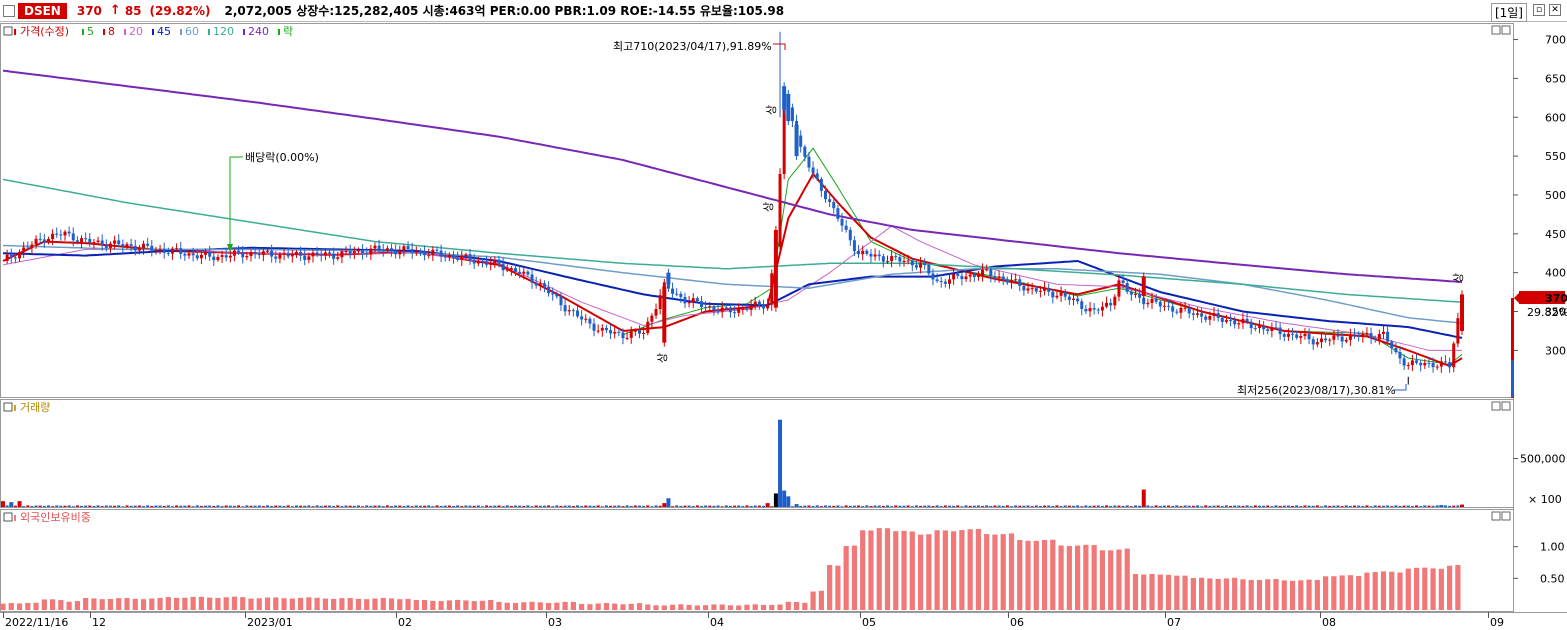 Image resolution: width=1567 pixels, height=630 pixels. I want to click on price-tick-label: 650, so click(1555, 78).